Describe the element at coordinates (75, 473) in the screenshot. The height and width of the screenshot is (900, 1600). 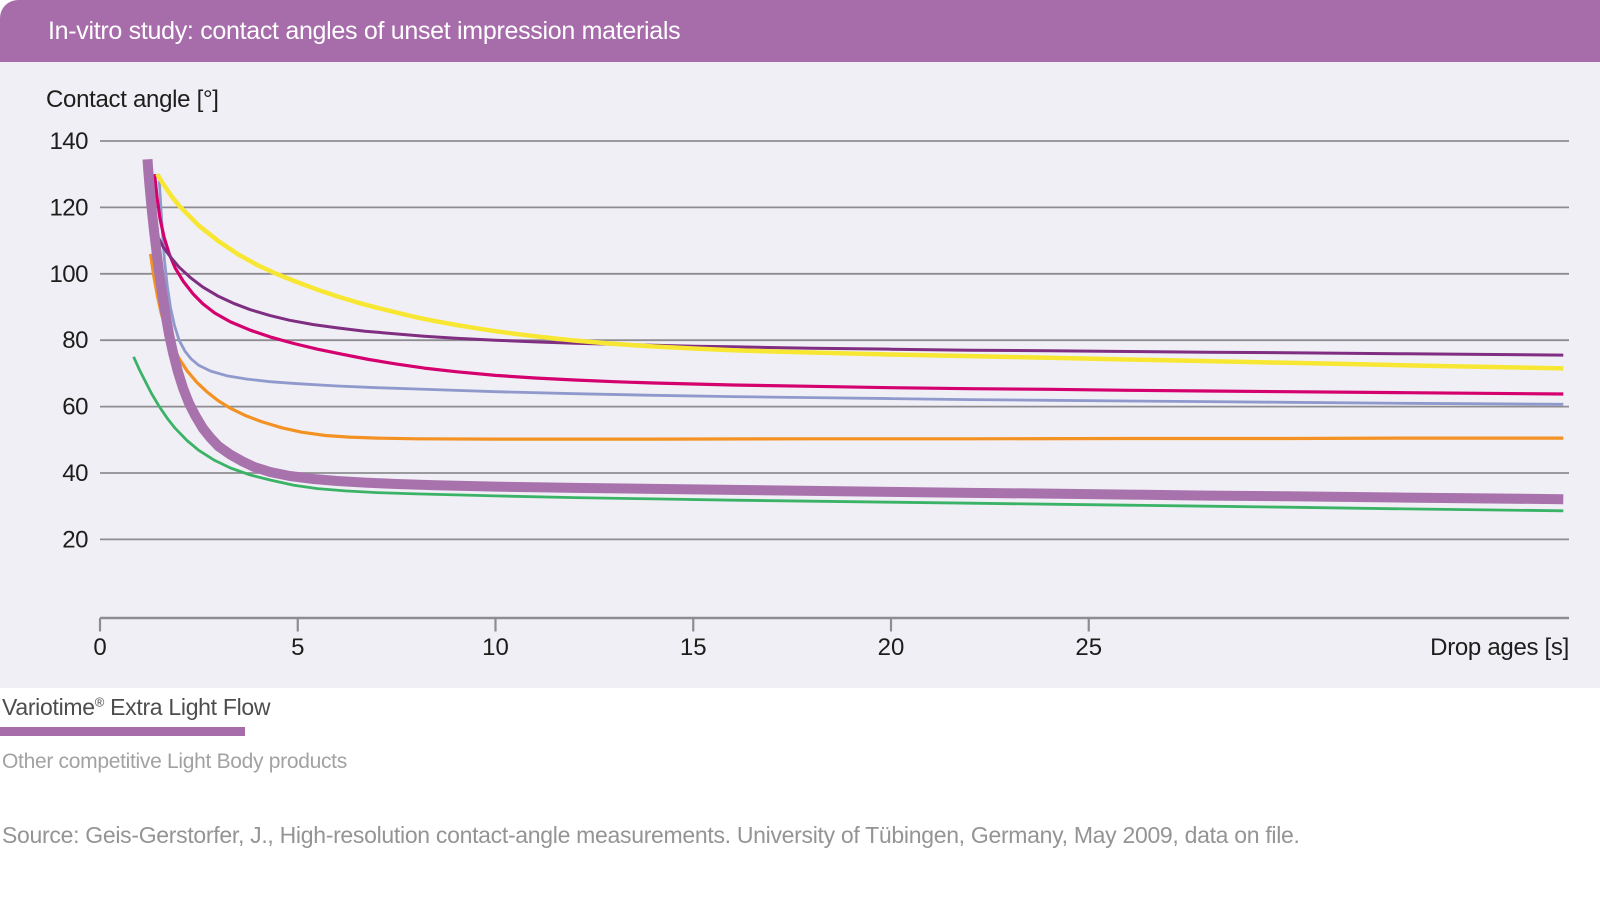
I see `y-tick-label-40: 40` at that location.